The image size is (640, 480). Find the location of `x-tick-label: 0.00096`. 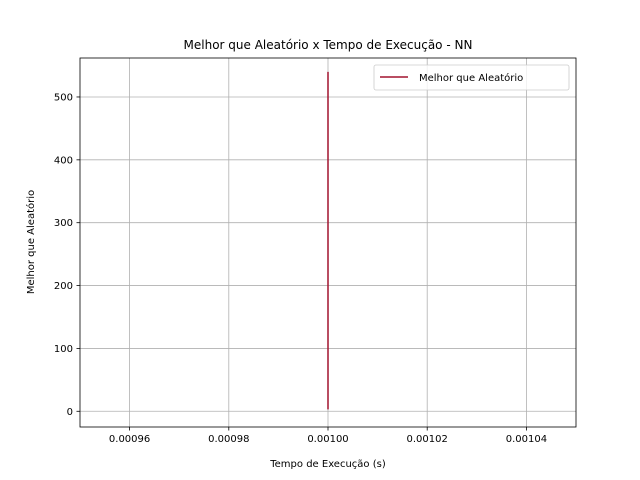

x-tick-label: 0.00096 is located at coordinates (129, 439).